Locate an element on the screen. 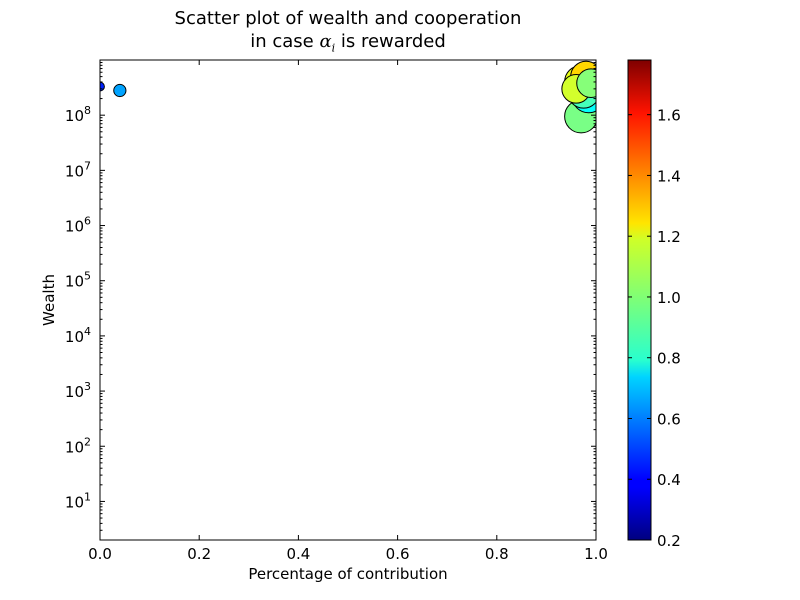  colorbar-axis: 0.2 0.4 0.6 0.8 1.0 1.2 1.4 1.6 is located at coordinates (654, 328).